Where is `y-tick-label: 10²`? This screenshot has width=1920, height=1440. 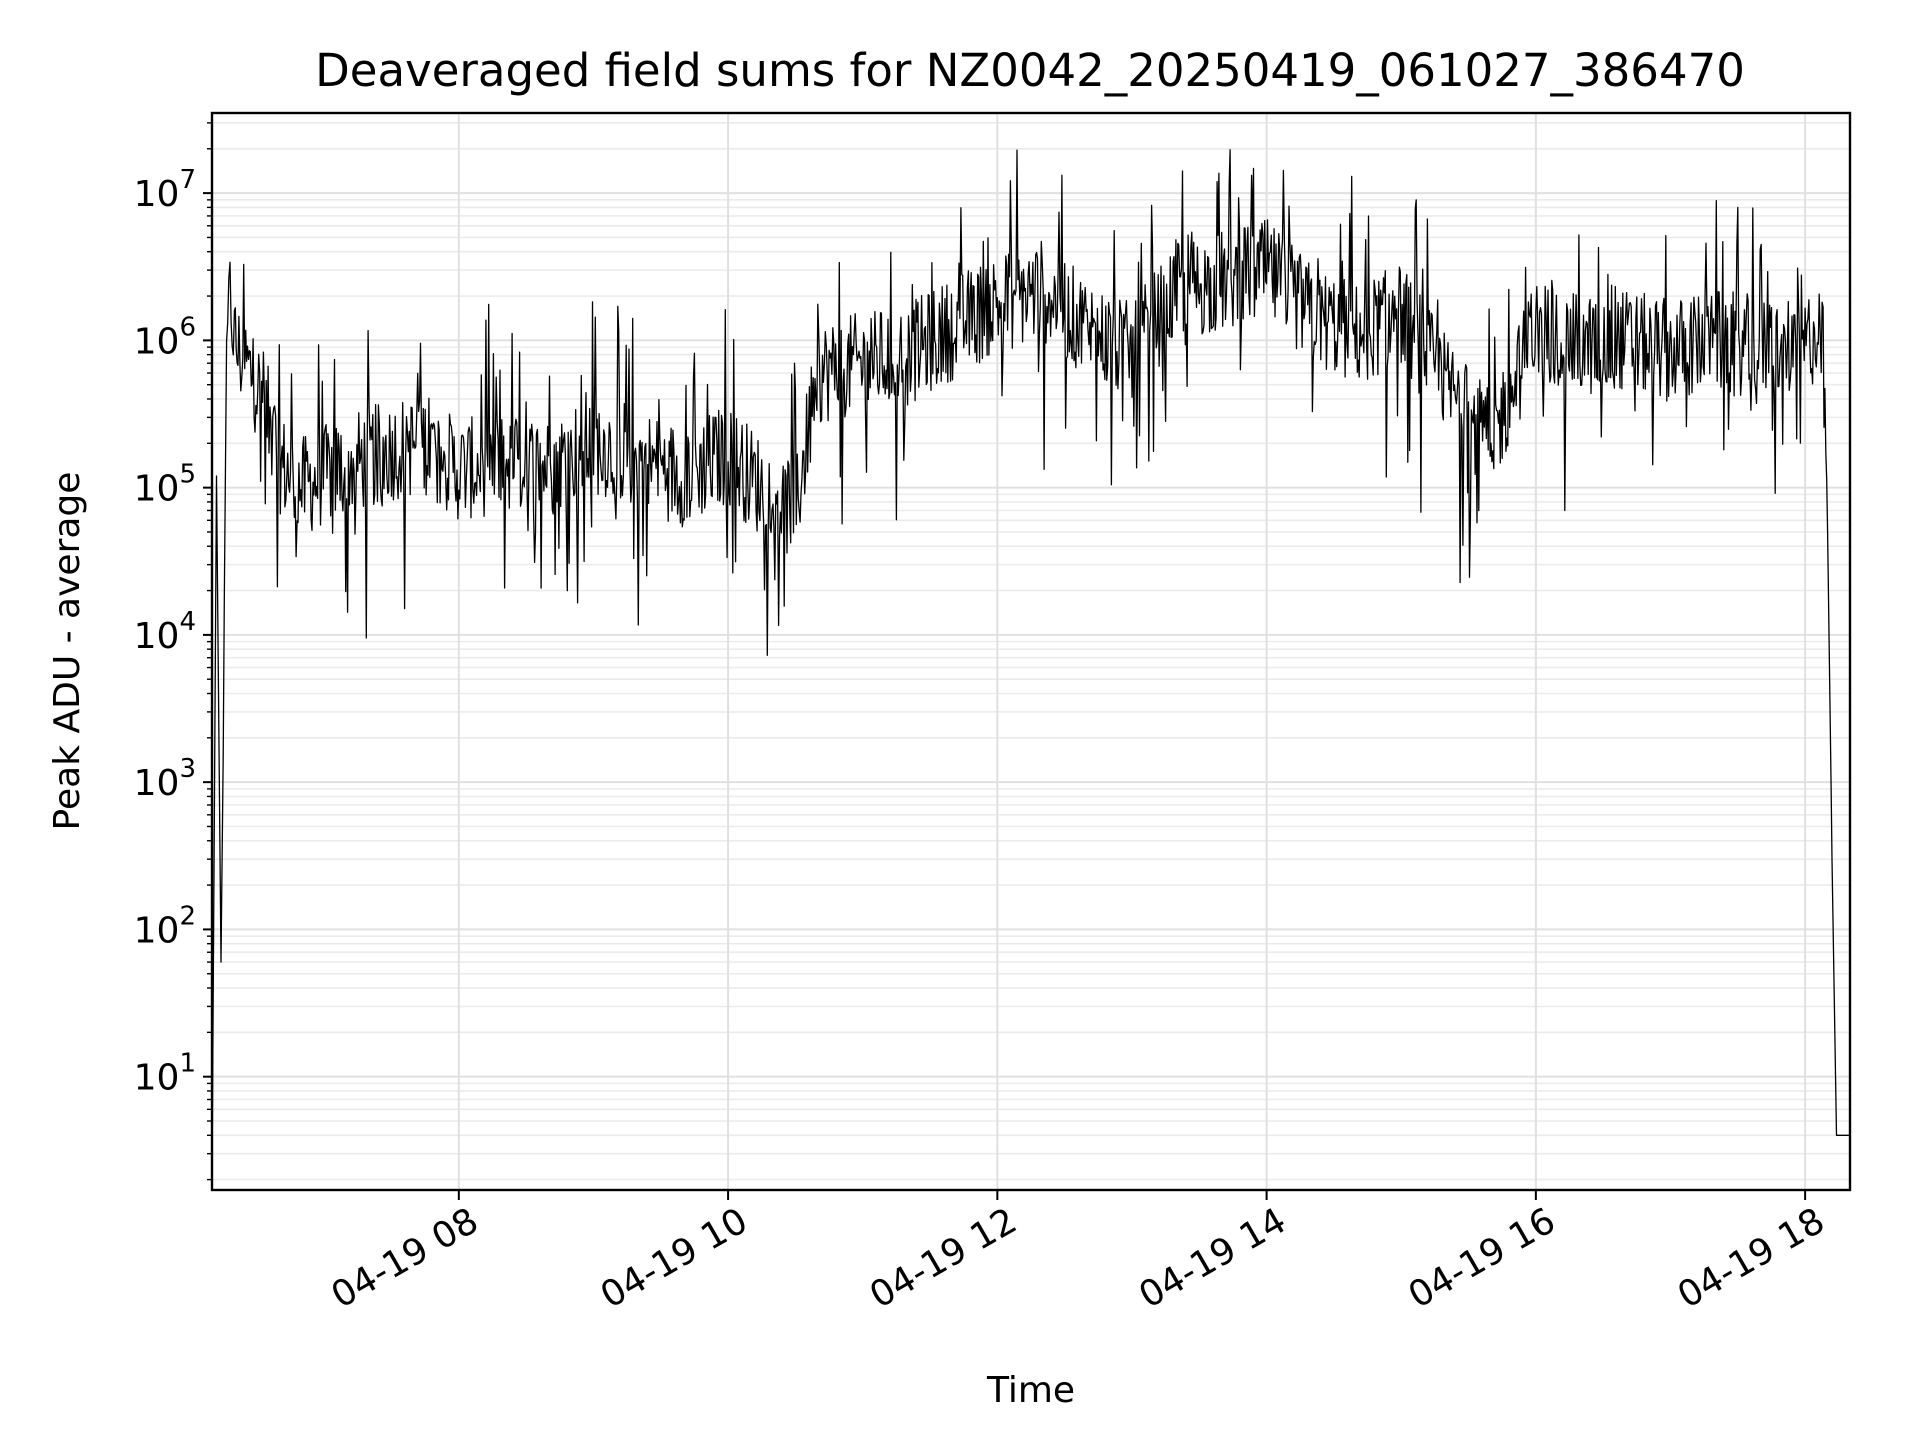 y-tick-label: 10² is located at coordinates (165, 926).